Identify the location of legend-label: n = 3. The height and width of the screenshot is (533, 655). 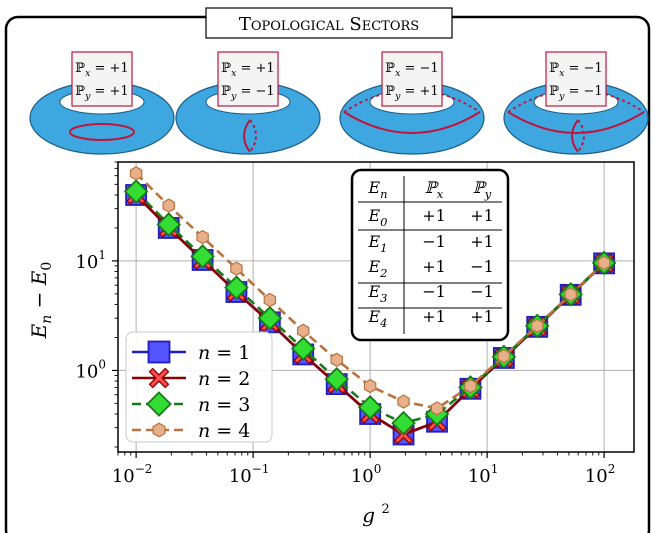
(224, 405).